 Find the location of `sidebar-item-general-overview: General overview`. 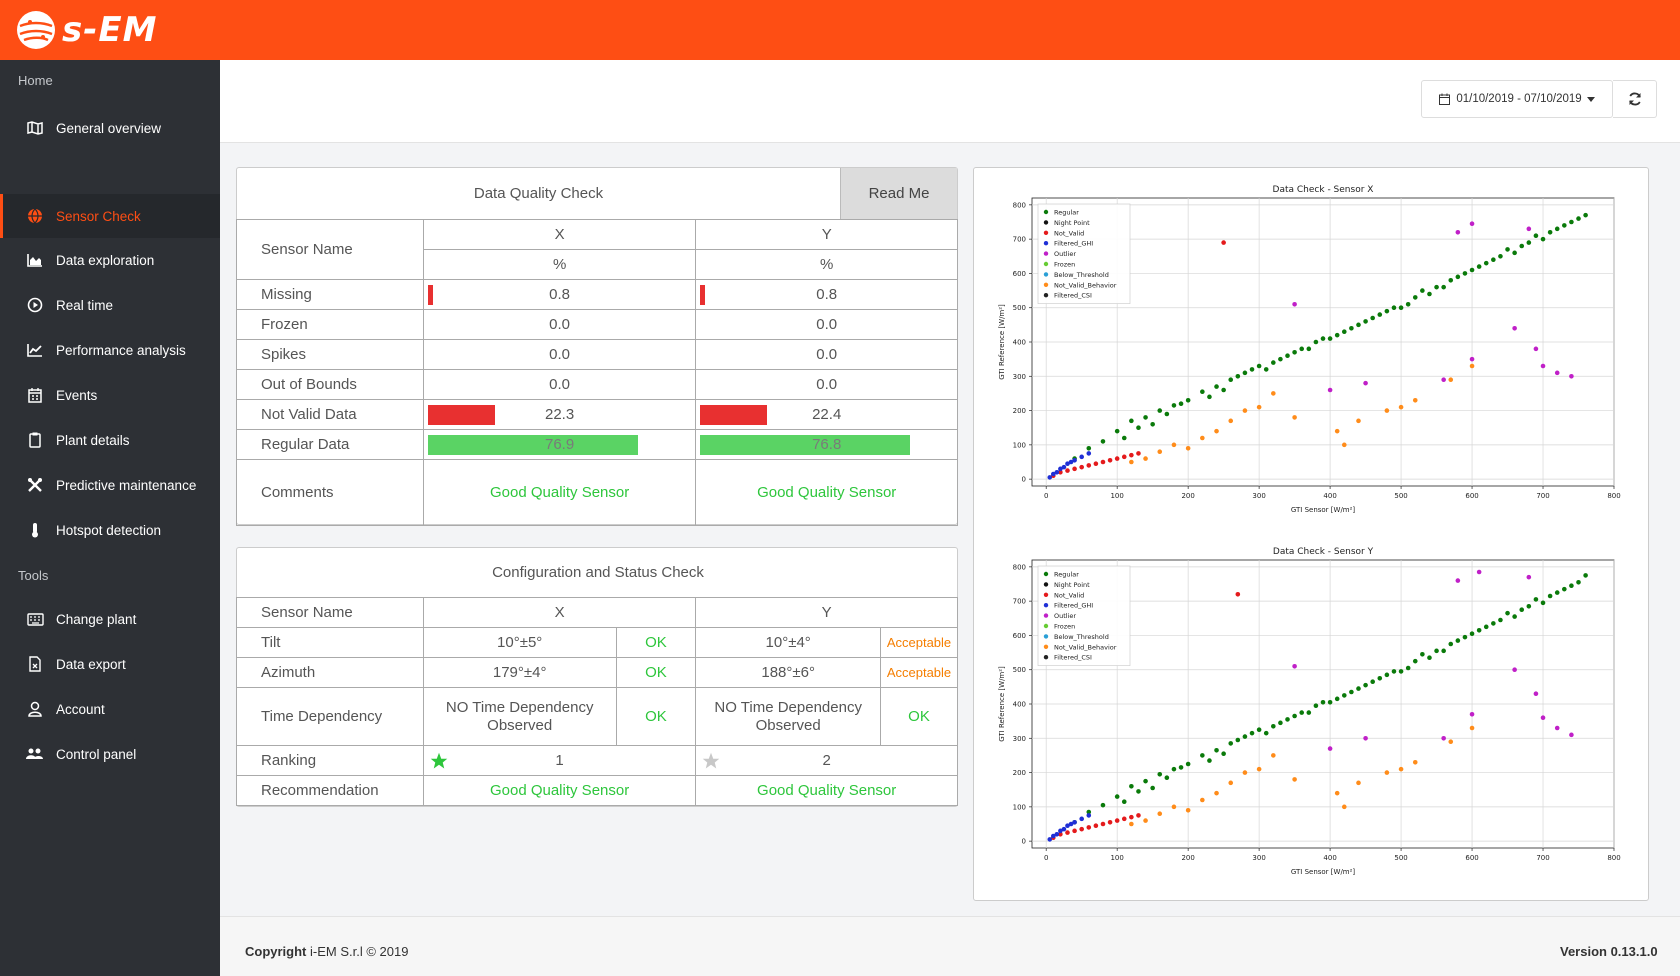

sidebar-item-general-overview: General overview is located at coordinates (110, 128).